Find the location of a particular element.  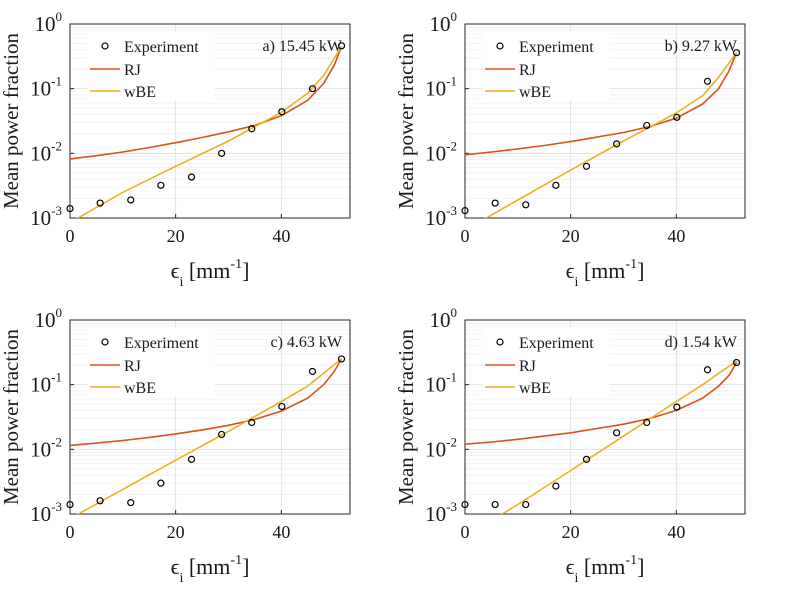

series-line-wbe is located at coordinates (209, 436).